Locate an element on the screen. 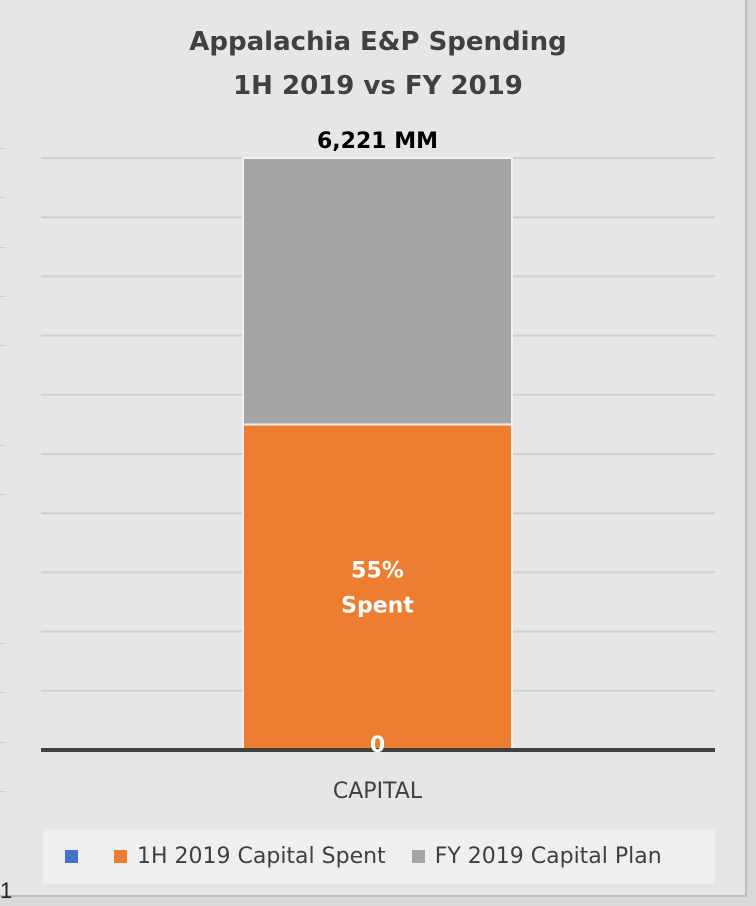 The image size is (756, 906). chart-title: Appalachia E&P Spending is located at coordinates (378, 42).